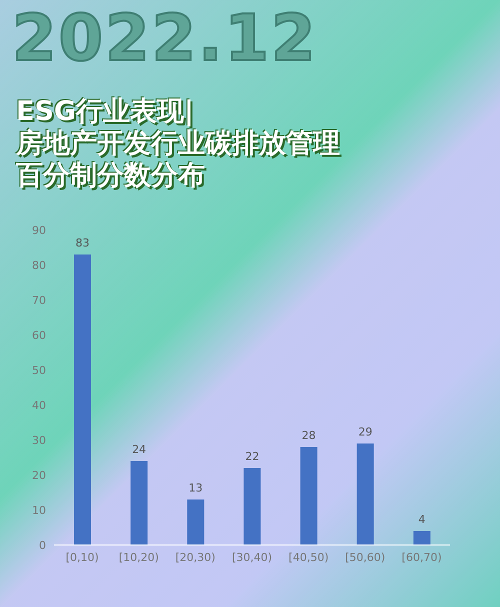 Image resolution: width=500 pixels, height=607 pixels. I want to click on data-label: 29, so click(365, 432).